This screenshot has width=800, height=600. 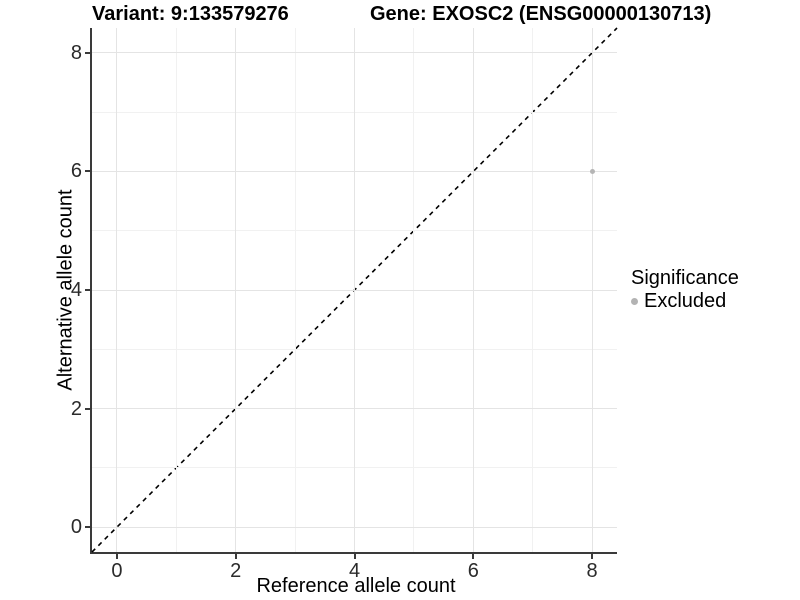 What do you see at coordinates (65, 290) in the screenshot?
I see `y-axis-title: Alternative allele count` at bounding box center [65, 290].